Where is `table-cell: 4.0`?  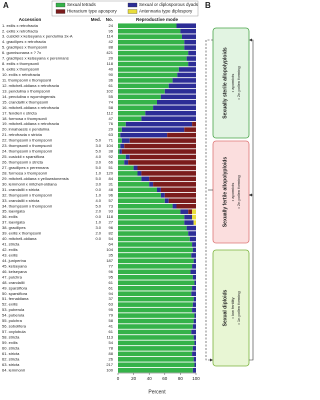 table-cell: 4.0 is located at coordinates (98, 156).